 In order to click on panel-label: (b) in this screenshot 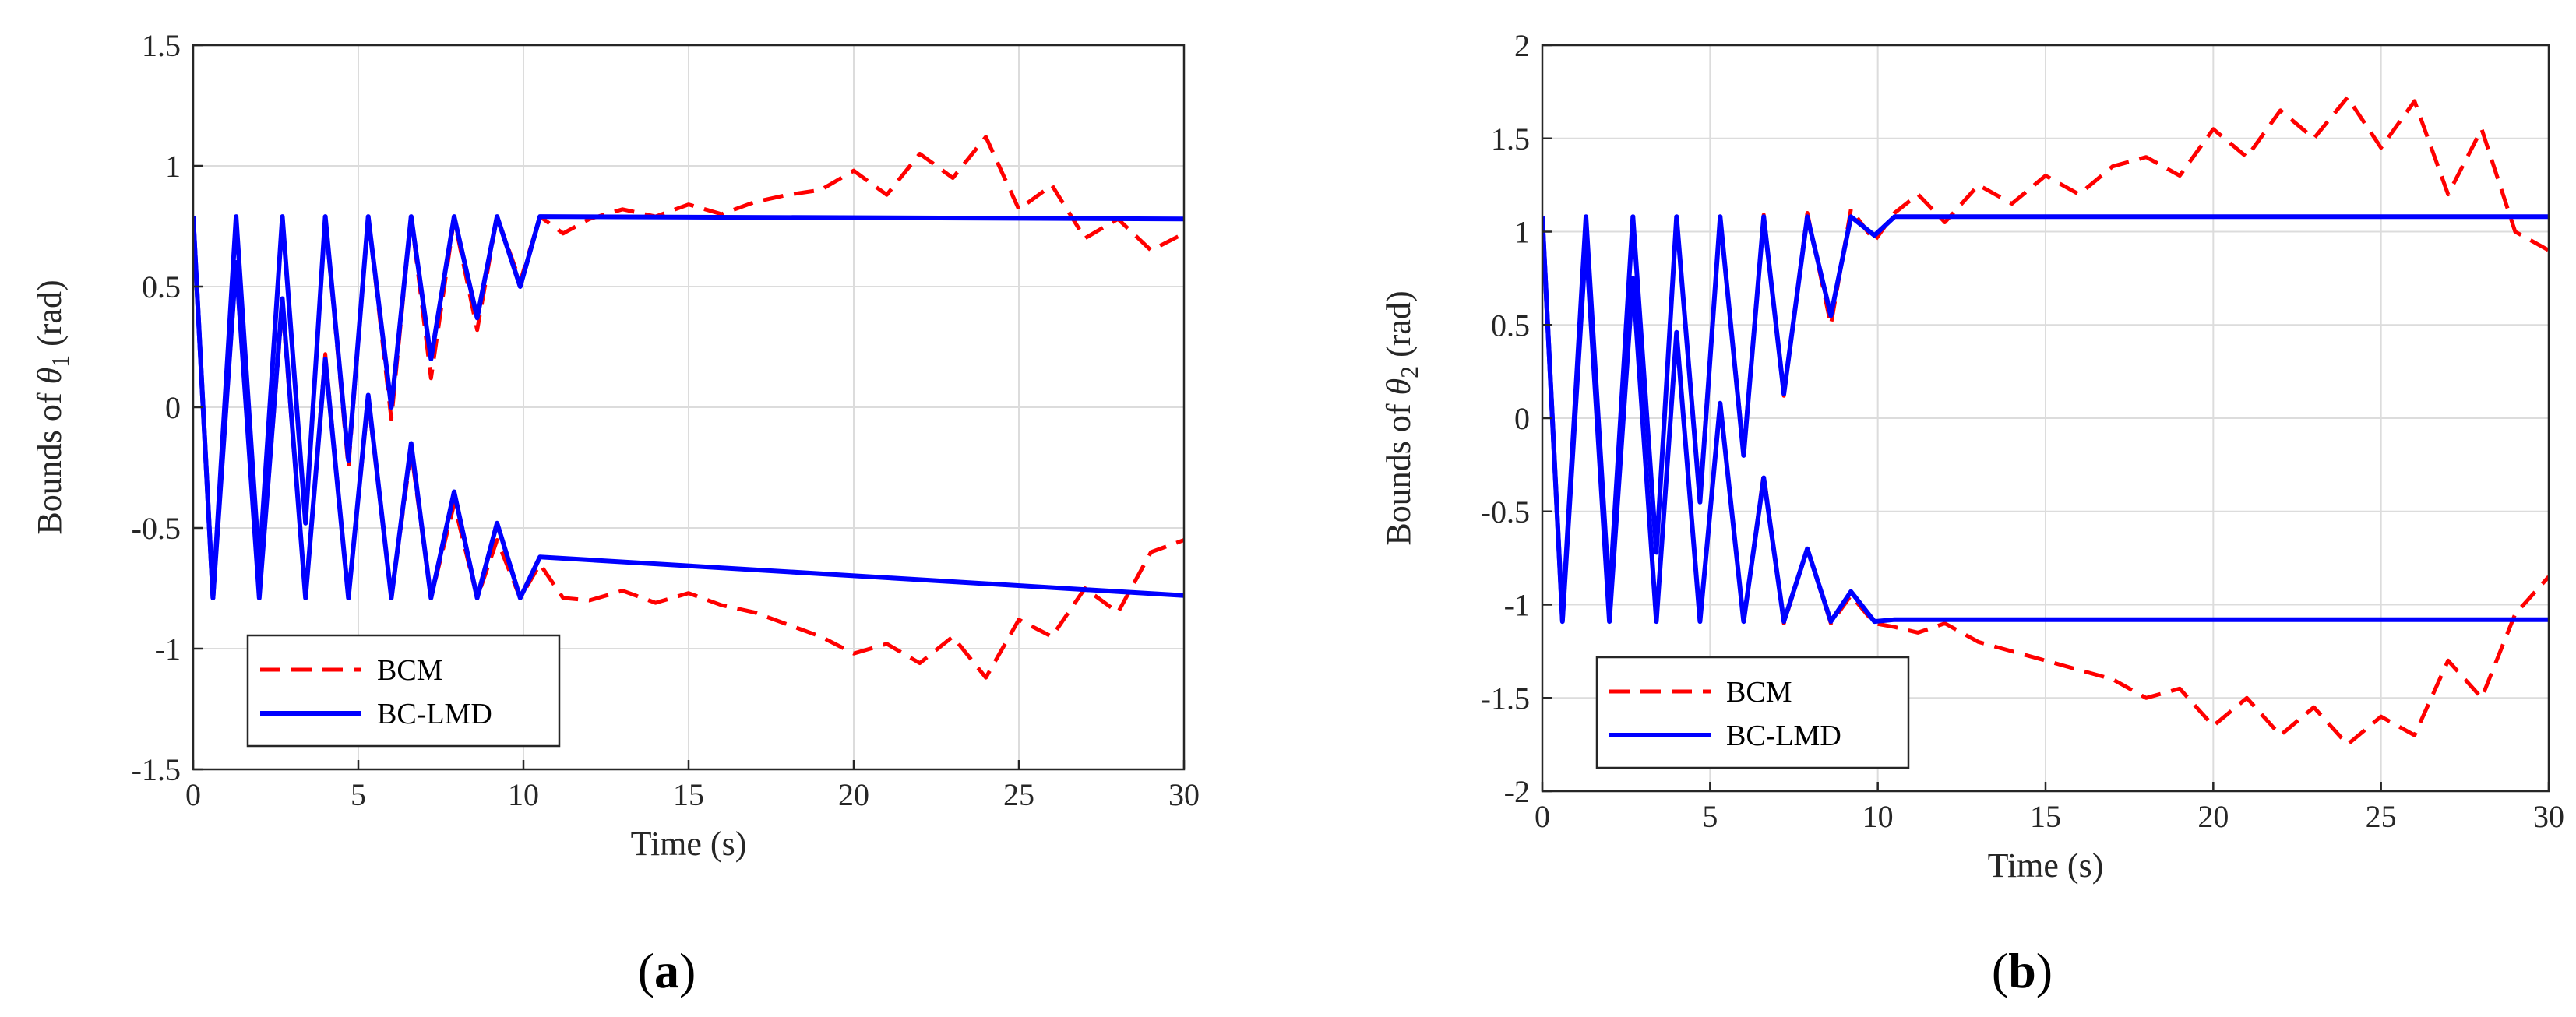, I will do `click(2023, 970)`.